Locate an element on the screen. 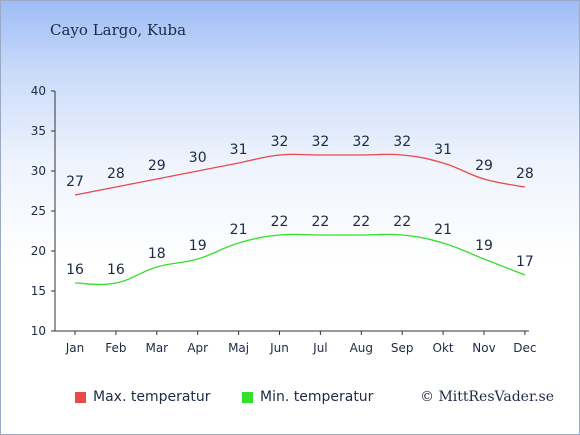 The width and height of the screenshot is (580, 435). series-line-min is located at coordinates (300, 259).